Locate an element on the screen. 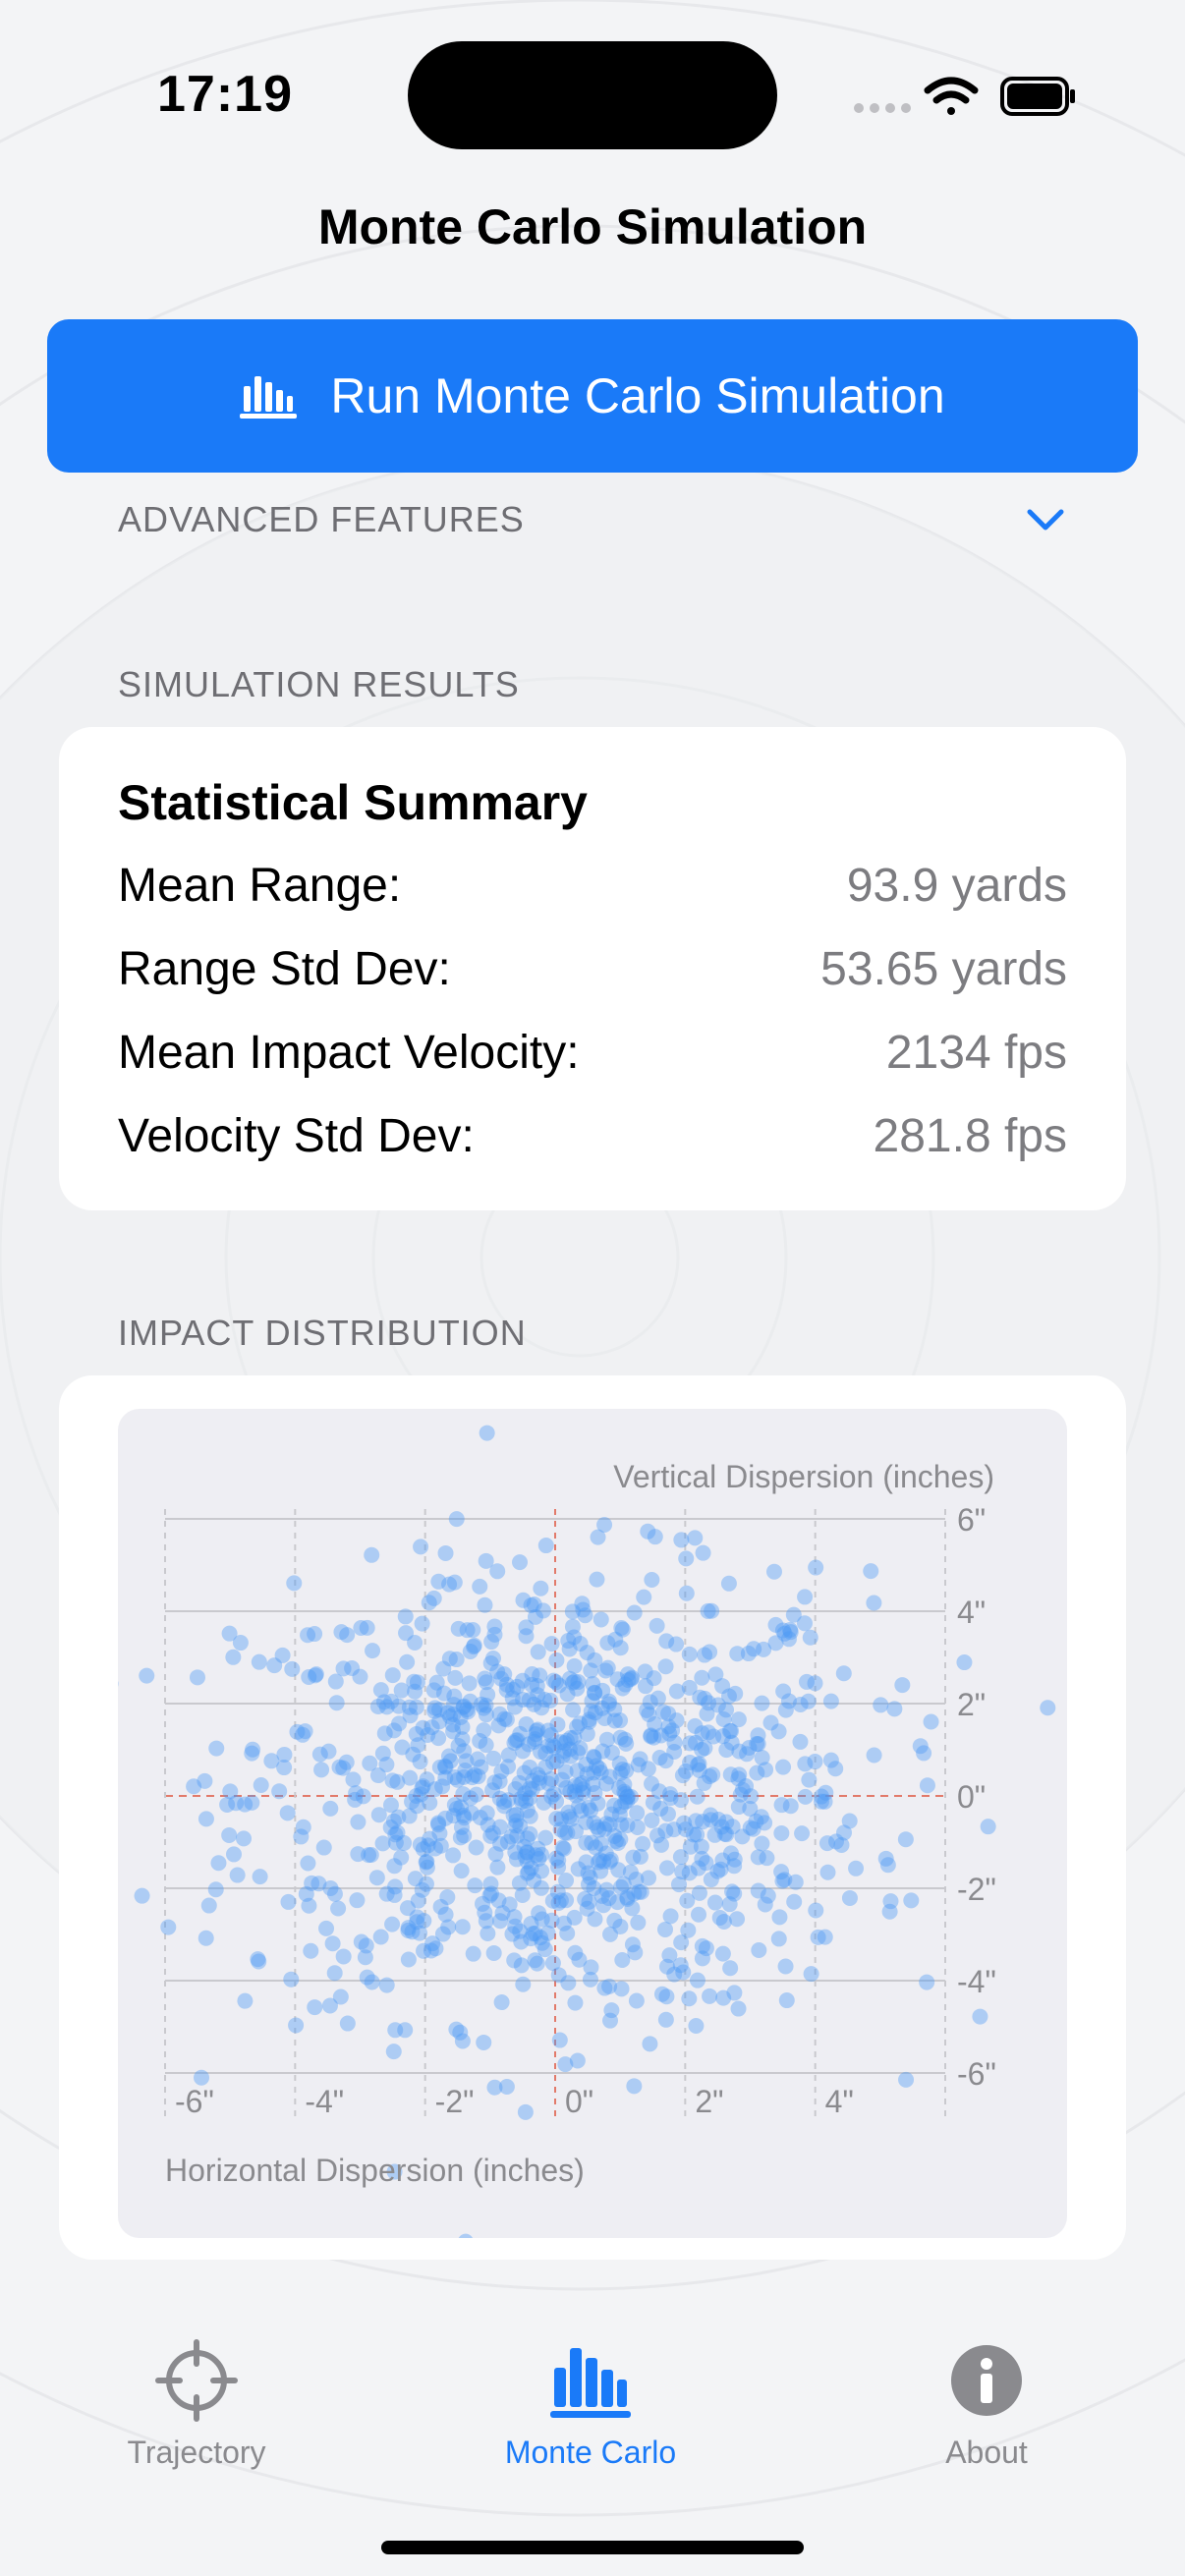 The image size is (1185, 2576). advanced-features-header: ADVANCED FEATURES is located at coordinates (321, 519).